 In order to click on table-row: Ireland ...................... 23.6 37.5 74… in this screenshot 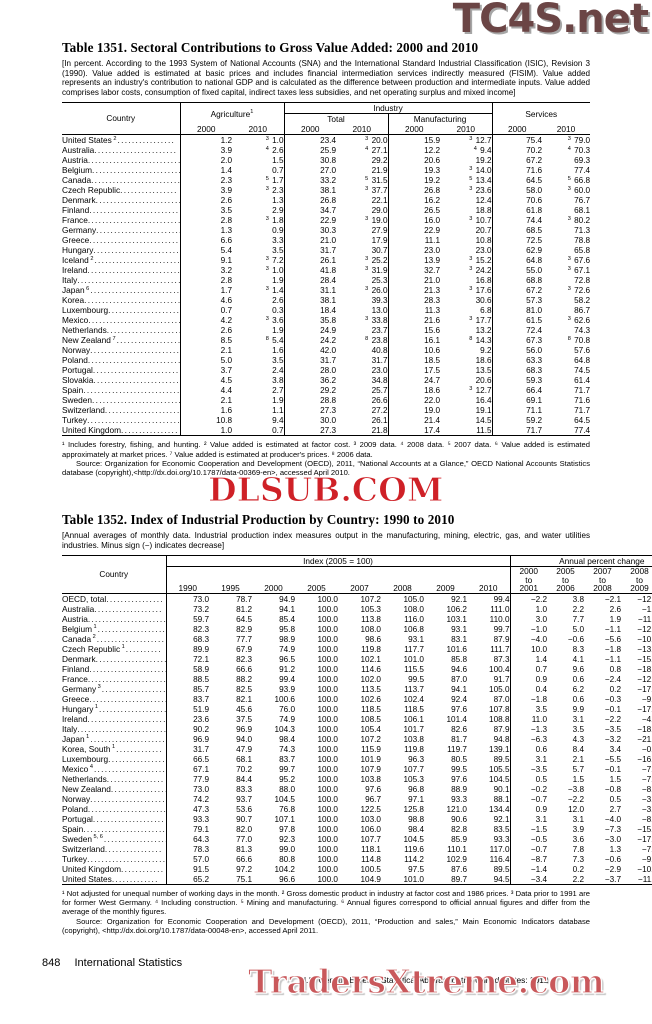, I will do `click(357, 718)`.